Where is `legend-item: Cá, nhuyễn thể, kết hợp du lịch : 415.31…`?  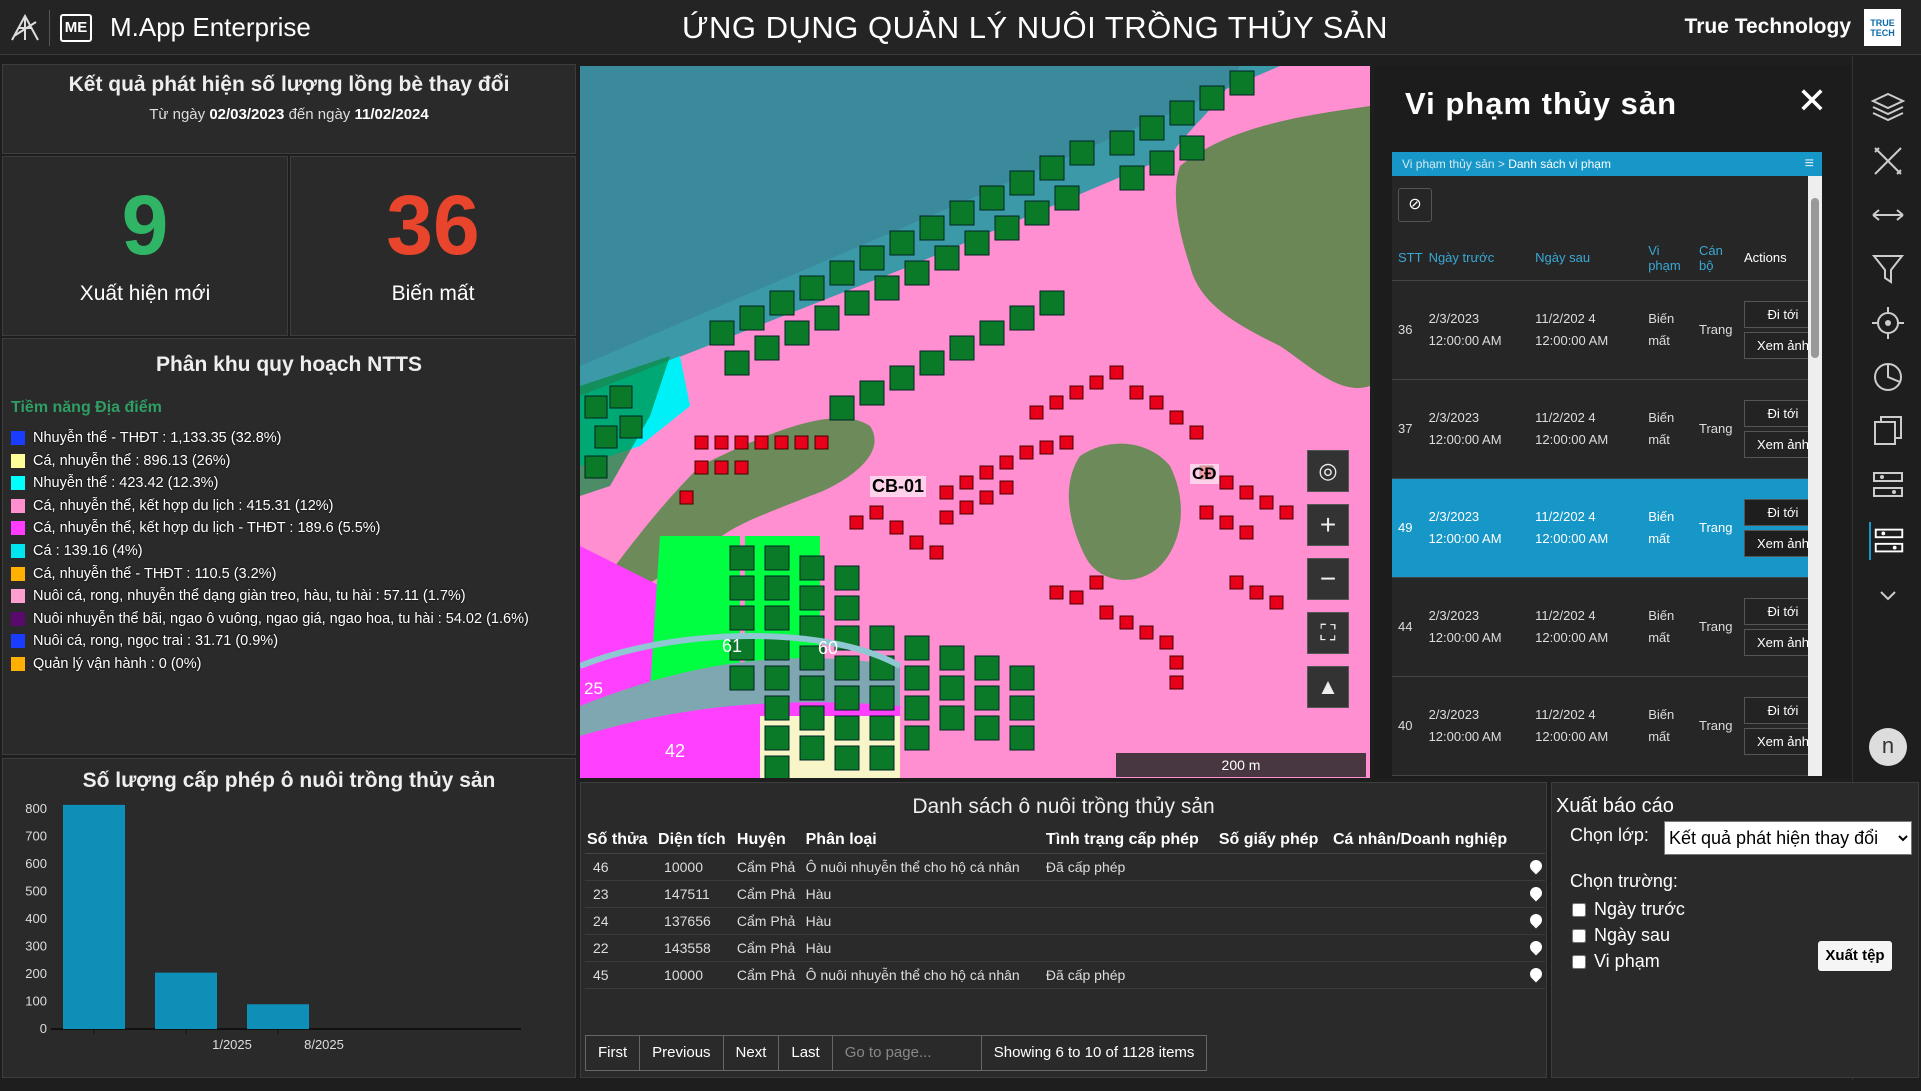 legend-item: Cá, nhuyễn thể, kết hợp du lịch : 415.31… is located at coordinates (291, 506).